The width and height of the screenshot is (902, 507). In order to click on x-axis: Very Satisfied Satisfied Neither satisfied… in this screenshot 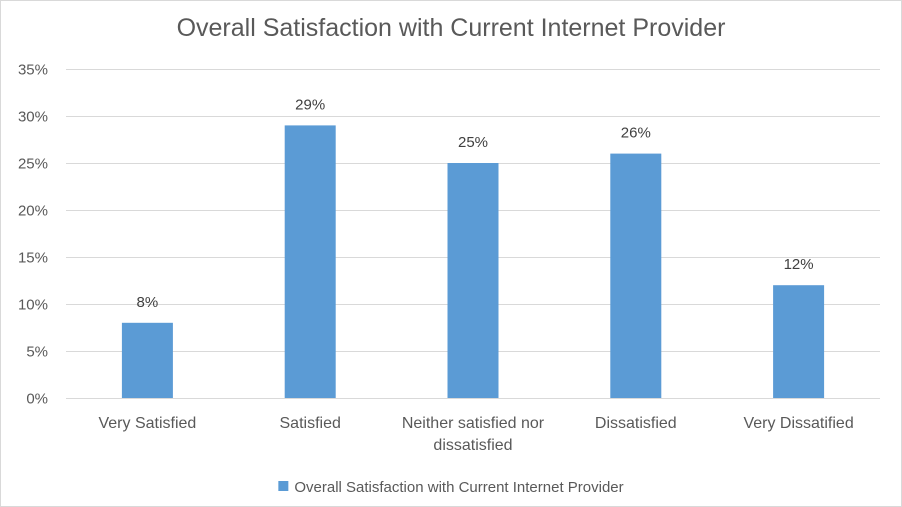, I will do `click(475, 434)`.